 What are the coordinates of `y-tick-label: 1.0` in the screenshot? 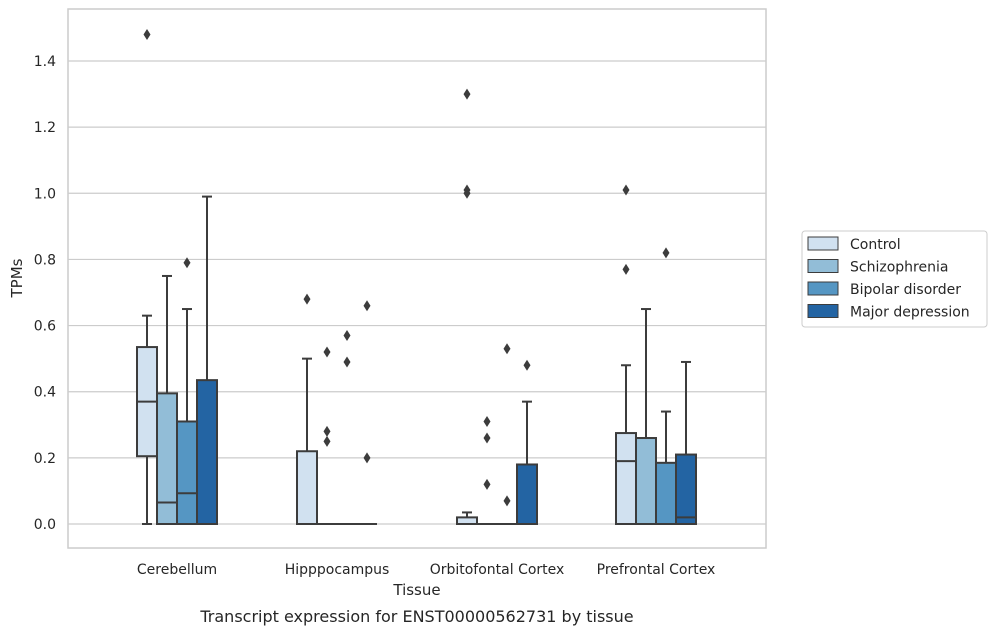 It's located at (45, 194).